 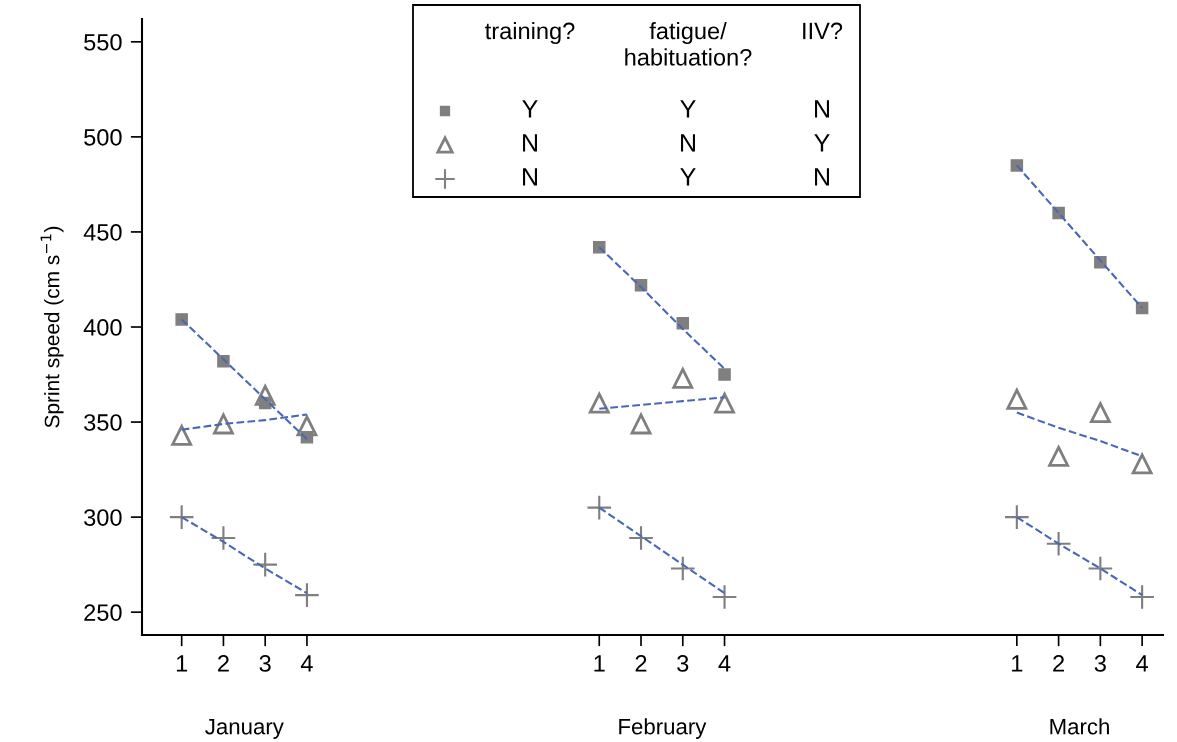 What do you see at coordinates (688, 44) in the screenshot?
I see `annotation: fatigue/ habituation?` at bounding box center [688, 44].